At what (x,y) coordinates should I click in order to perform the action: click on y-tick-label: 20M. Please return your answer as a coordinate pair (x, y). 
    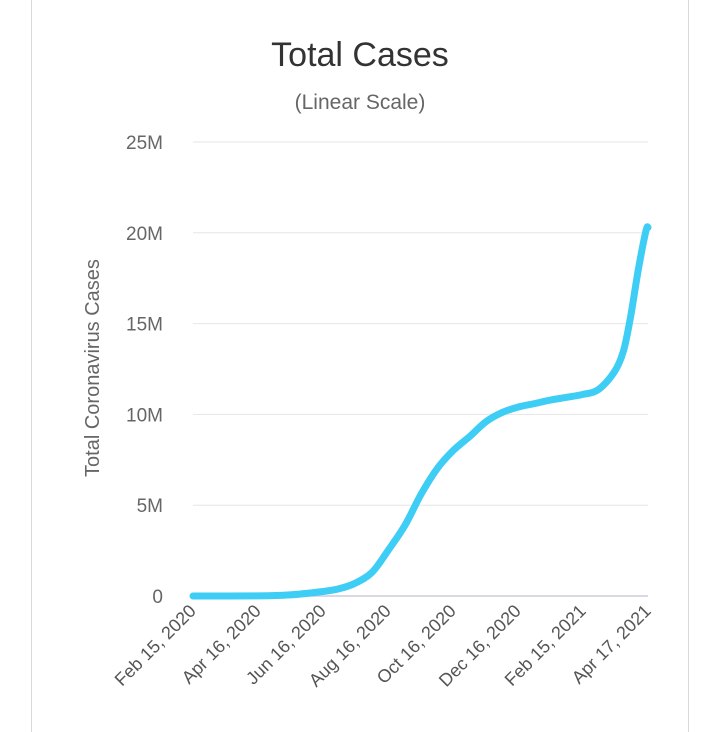
    Looking at the image, I should click on (144, 234).